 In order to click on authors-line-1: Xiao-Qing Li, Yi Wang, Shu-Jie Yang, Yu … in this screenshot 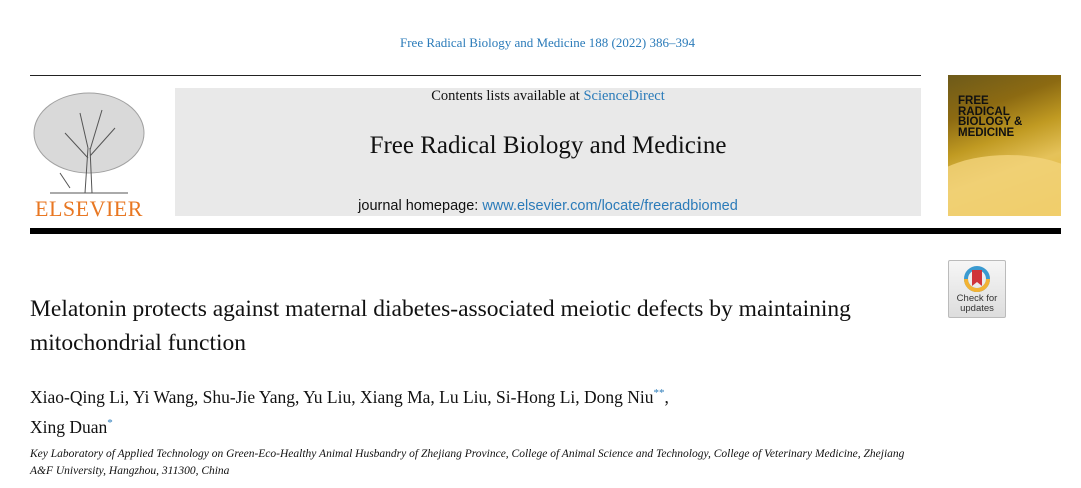, I will do `click(342, 396)`.